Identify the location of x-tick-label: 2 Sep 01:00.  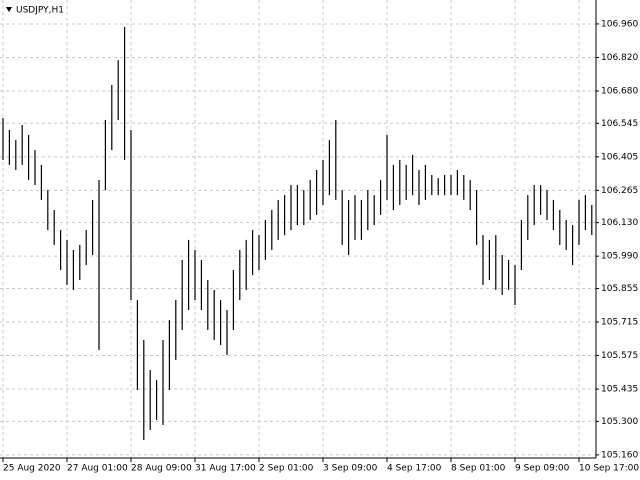
(286, 469).